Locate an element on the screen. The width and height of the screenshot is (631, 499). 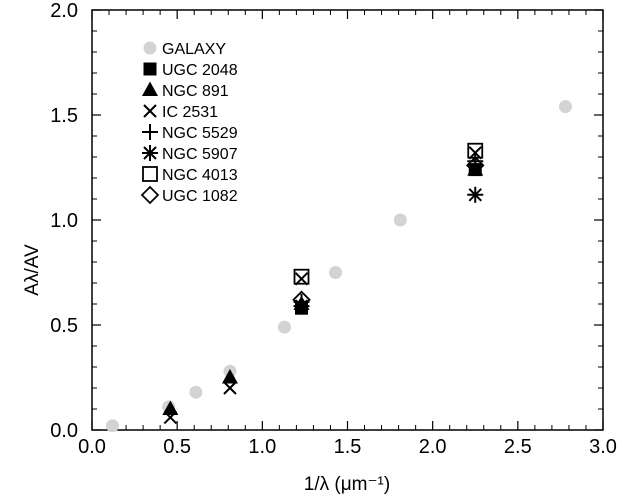
legend-label-ngc-5907: NGC 5907 is located at coordinates (200, 154).